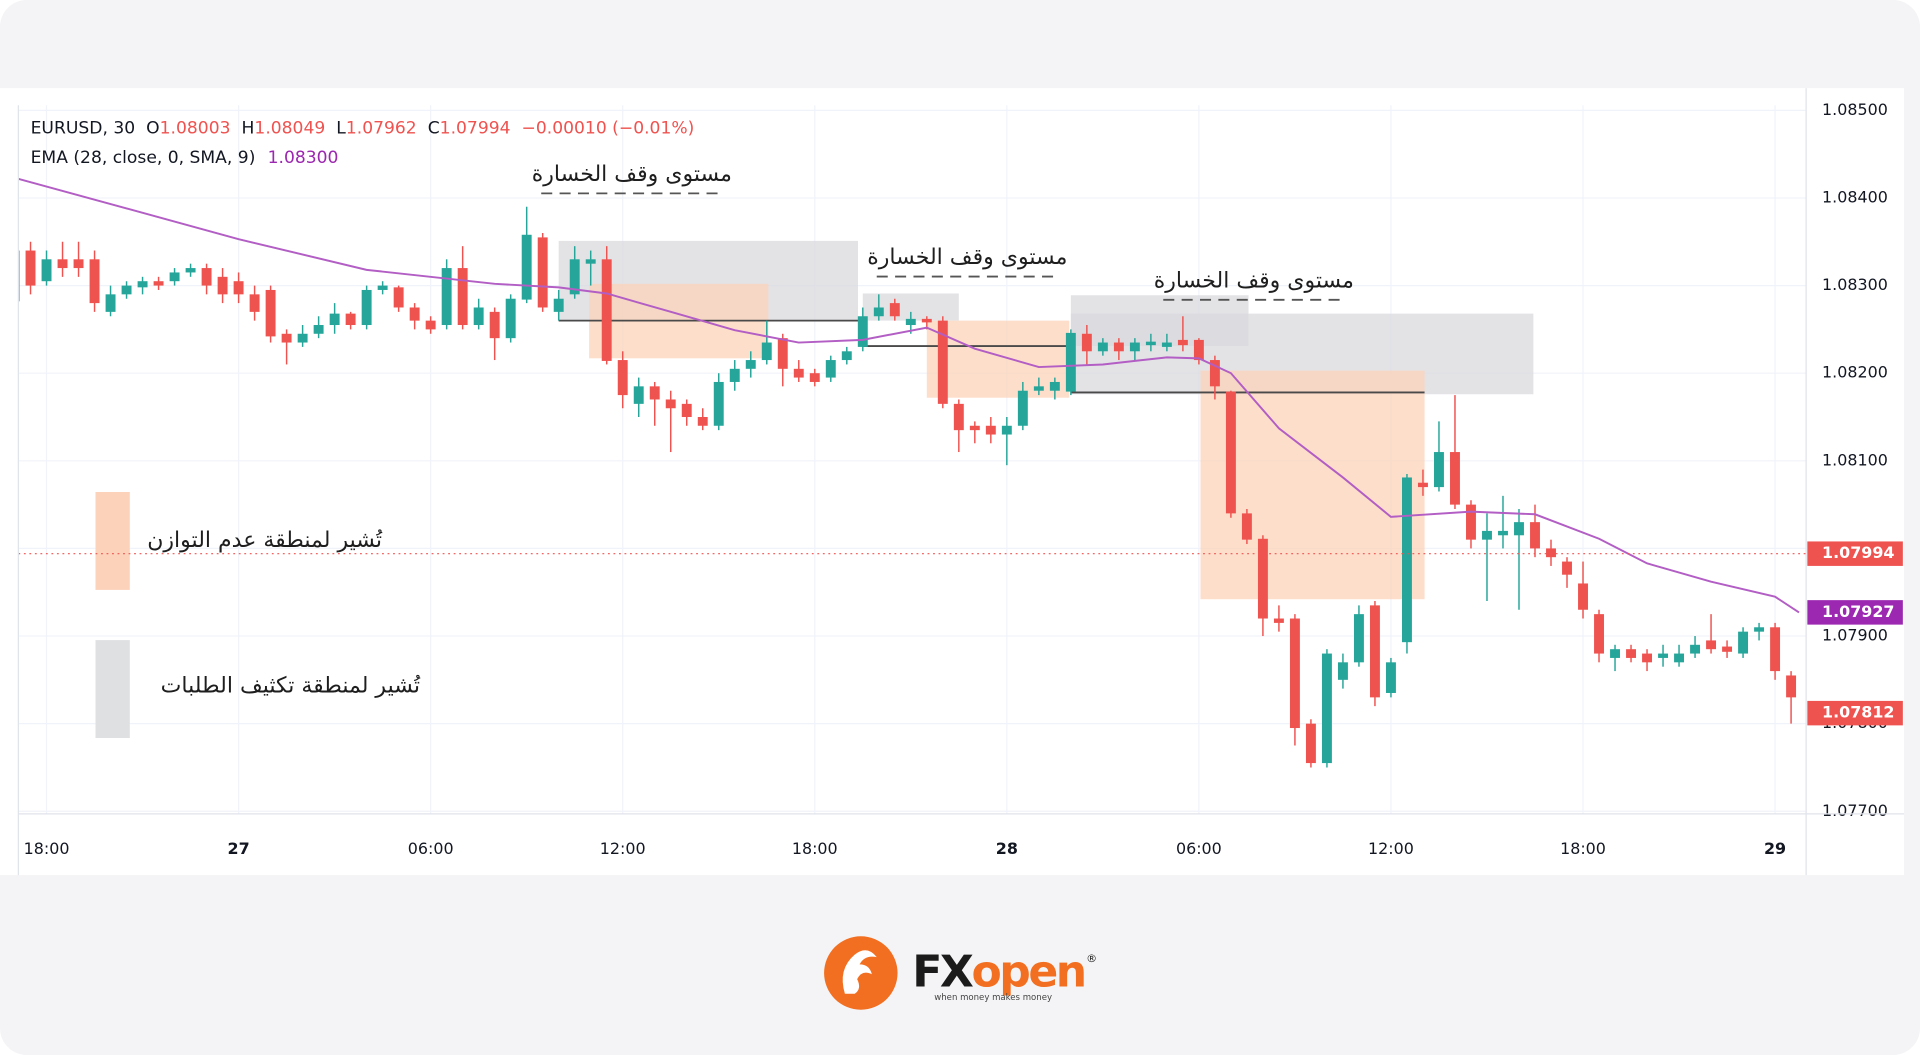 Image resolution: width=1920 pixels, height=1055 pixels. Describe the element at coordinates (632, 174) in the screenshot. I see `annotation: مستوى وقف الخسارة` at that location.